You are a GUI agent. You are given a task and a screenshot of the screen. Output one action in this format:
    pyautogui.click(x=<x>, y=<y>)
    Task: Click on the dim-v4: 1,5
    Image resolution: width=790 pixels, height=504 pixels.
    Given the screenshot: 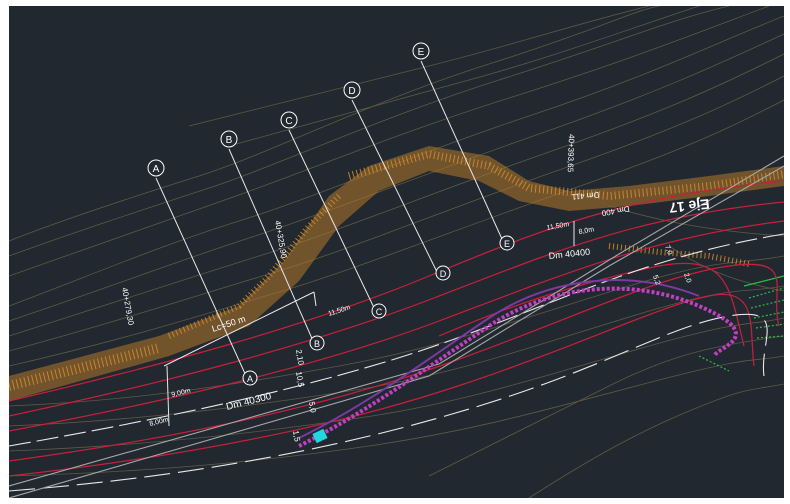 What is the action you would take?
    pyautogui.click(x=296, y=436)
    